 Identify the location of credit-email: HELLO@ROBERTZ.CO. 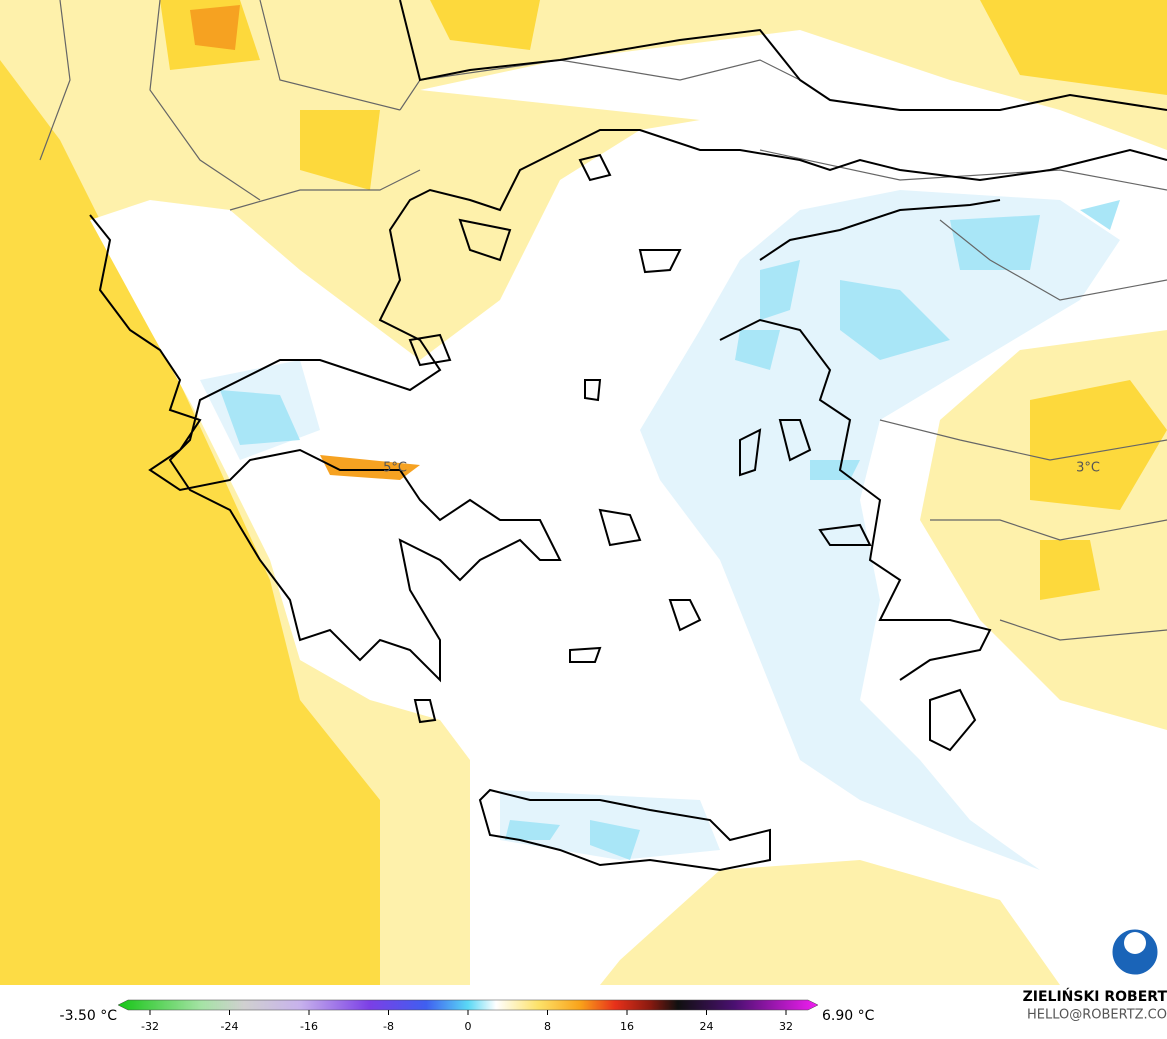
(1097, 1015).